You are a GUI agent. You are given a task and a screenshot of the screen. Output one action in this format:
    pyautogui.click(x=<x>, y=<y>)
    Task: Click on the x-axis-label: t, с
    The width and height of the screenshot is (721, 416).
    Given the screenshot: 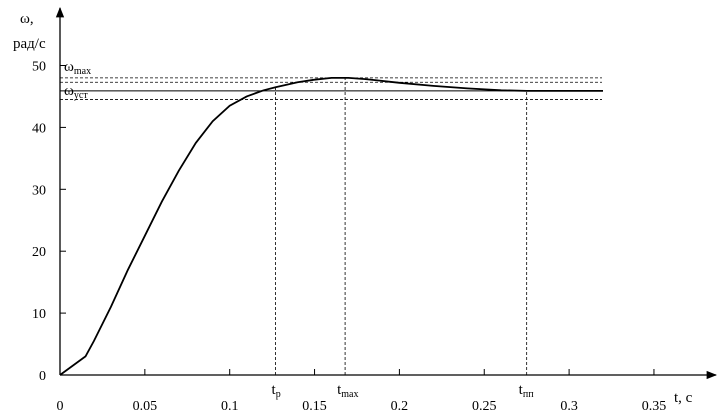 What is the action you would take?
    pyautogui.click(x=683, y=398)
    